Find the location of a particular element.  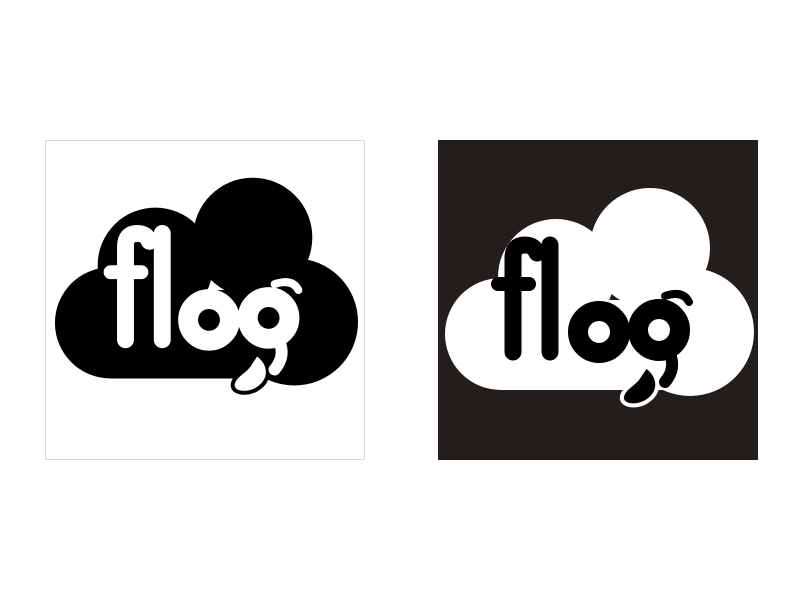

flog-logo-positive is located at coordinates (206, 286).